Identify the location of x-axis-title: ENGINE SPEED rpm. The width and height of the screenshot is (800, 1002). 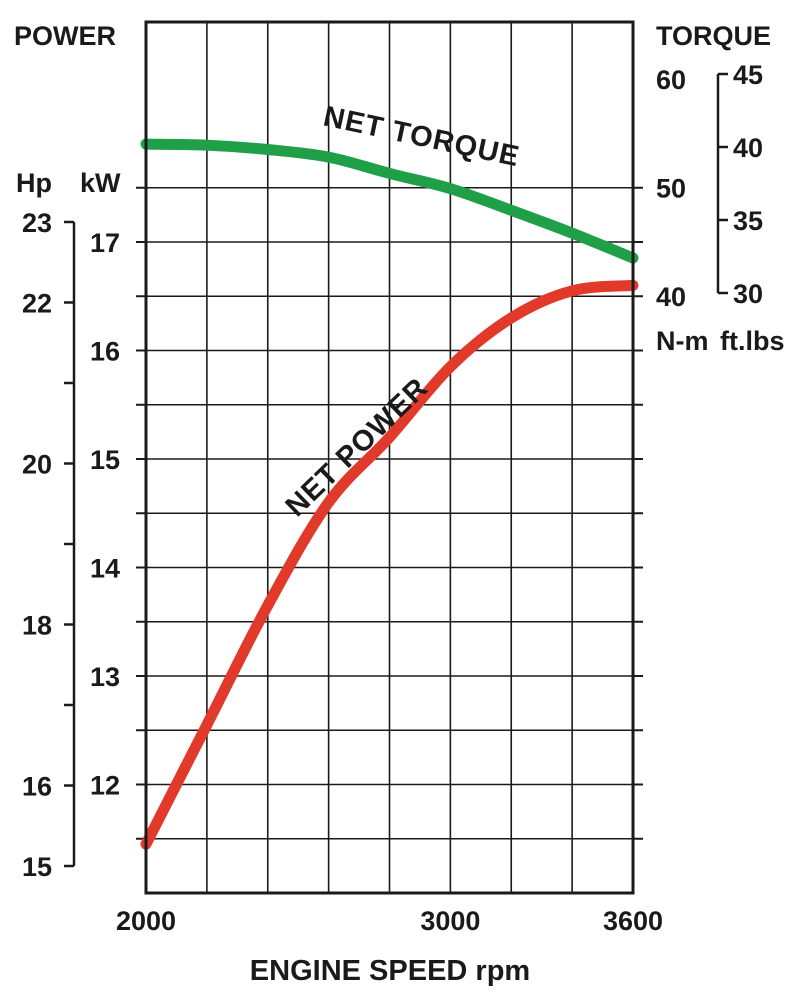
(390, 971).